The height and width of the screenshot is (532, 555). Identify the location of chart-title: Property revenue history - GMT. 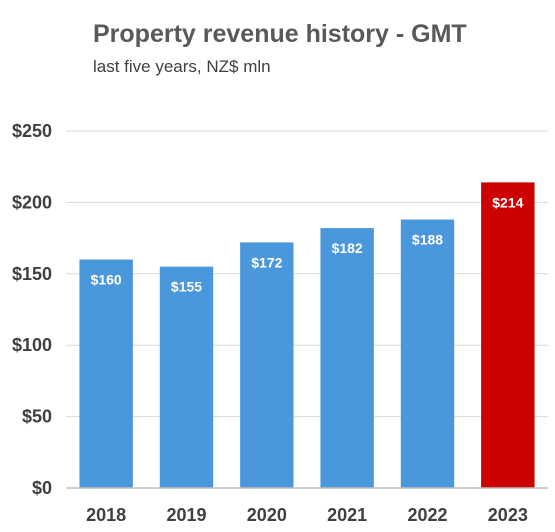
(280, 34).